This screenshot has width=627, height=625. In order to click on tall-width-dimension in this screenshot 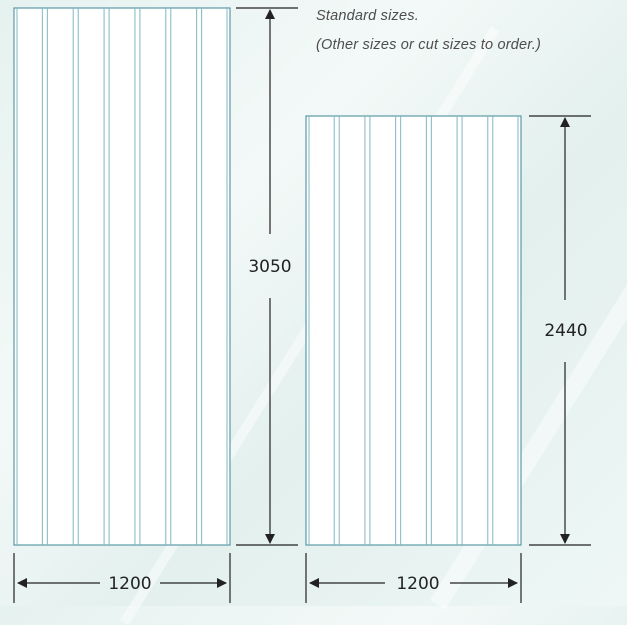, I will do `click(122, 578)`.